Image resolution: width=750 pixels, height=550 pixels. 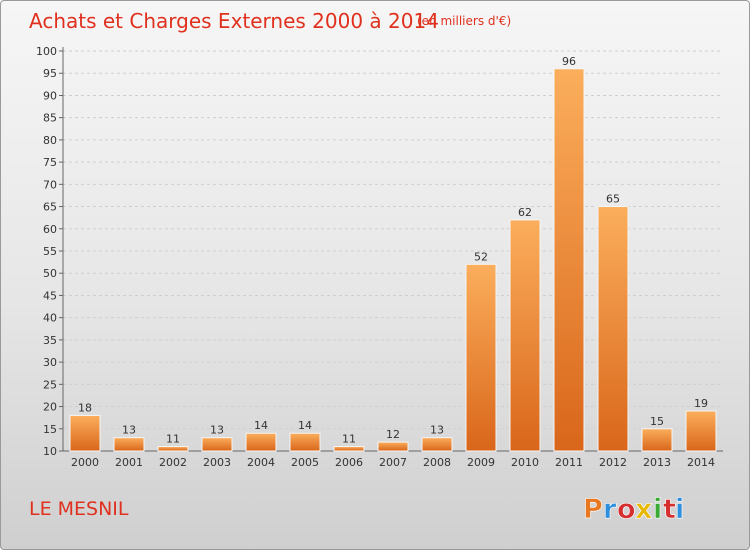 I want to click on data-label-2009: 52, so click(x=481, y=256).